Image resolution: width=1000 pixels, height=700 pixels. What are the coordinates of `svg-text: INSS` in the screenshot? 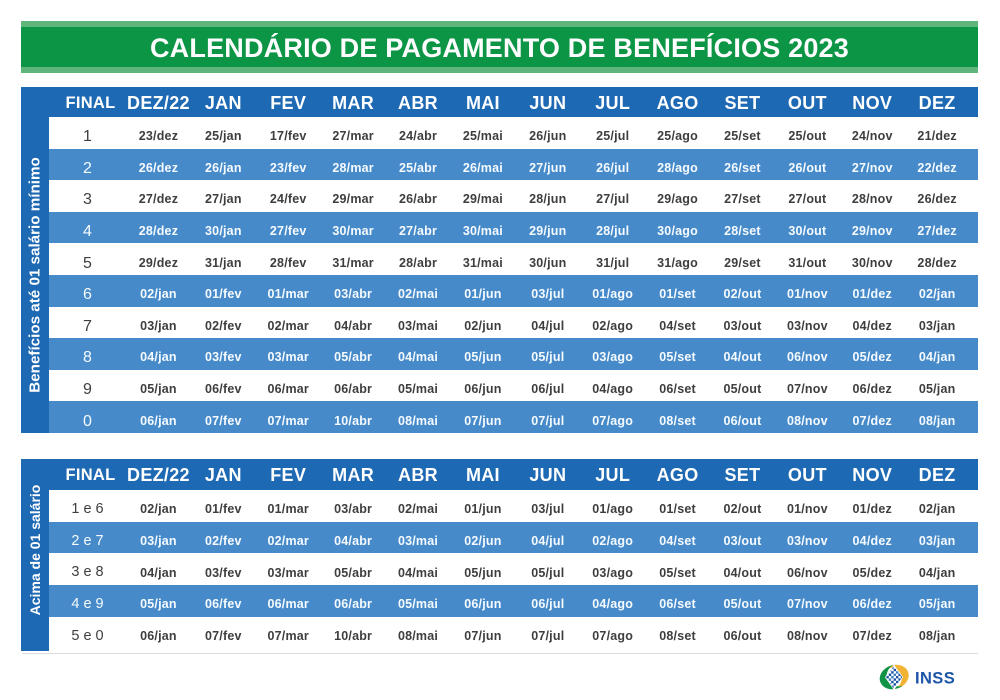 It's located at (935, 679).